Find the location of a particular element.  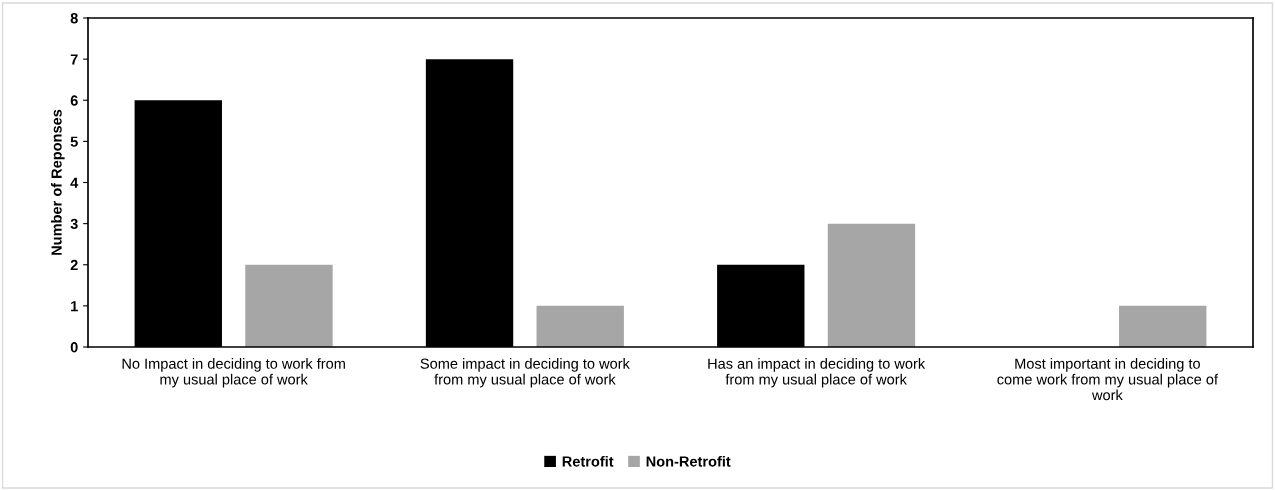

y-tick-label: 2 is located at coordinates (74, 265).